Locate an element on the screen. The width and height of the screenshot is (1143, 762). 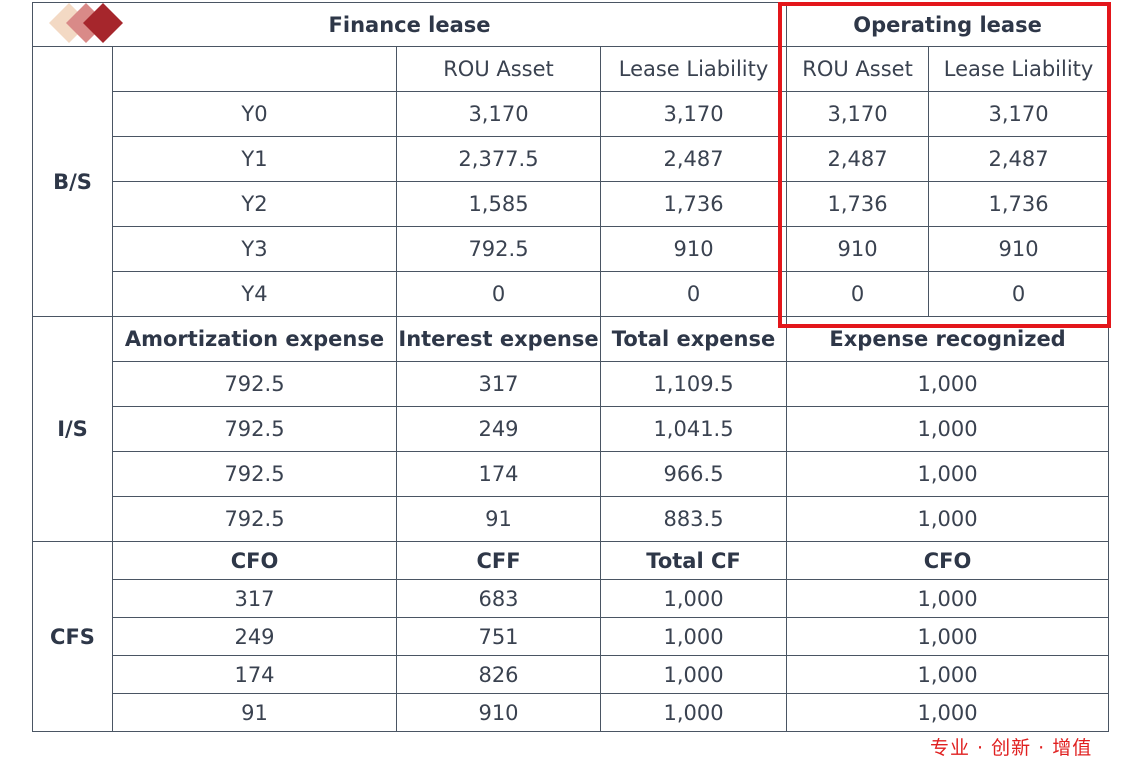
table-cell: 1,585 is located at coordinates (498, 204).